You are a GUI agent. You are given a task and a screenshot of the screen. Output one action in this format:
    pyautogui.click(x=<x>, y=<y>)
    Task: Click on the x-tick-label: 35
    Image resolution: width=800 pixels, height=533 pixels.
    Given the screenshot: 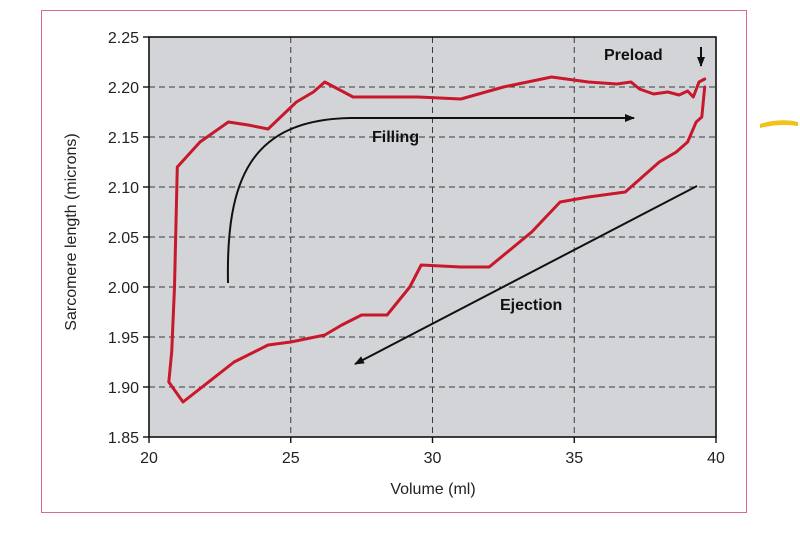 What is the action you would take?
    pyautogui.click(x=574, y=458)
    